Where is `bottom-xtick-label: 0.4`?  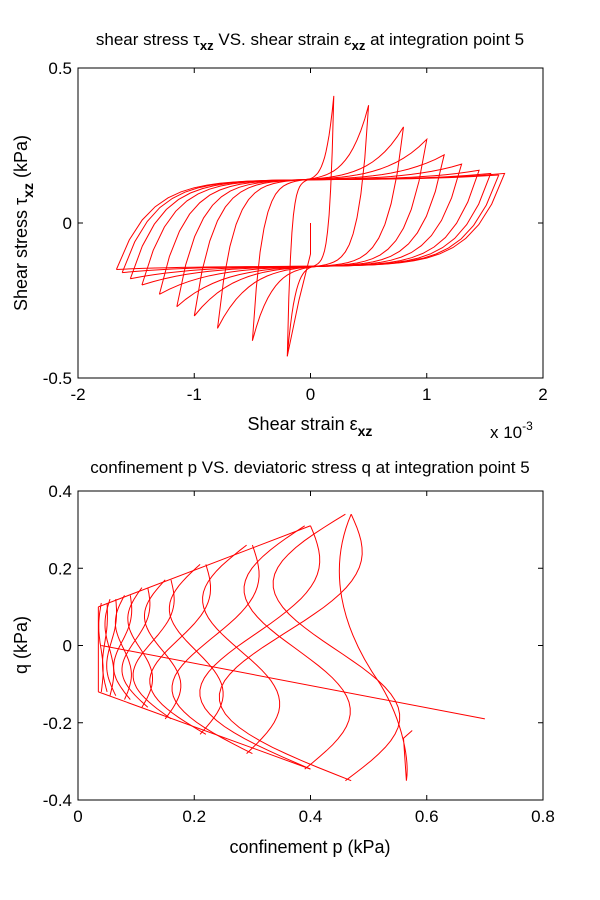 bottom-xtick-label: 0.4 is located at coordinates (311, 816).